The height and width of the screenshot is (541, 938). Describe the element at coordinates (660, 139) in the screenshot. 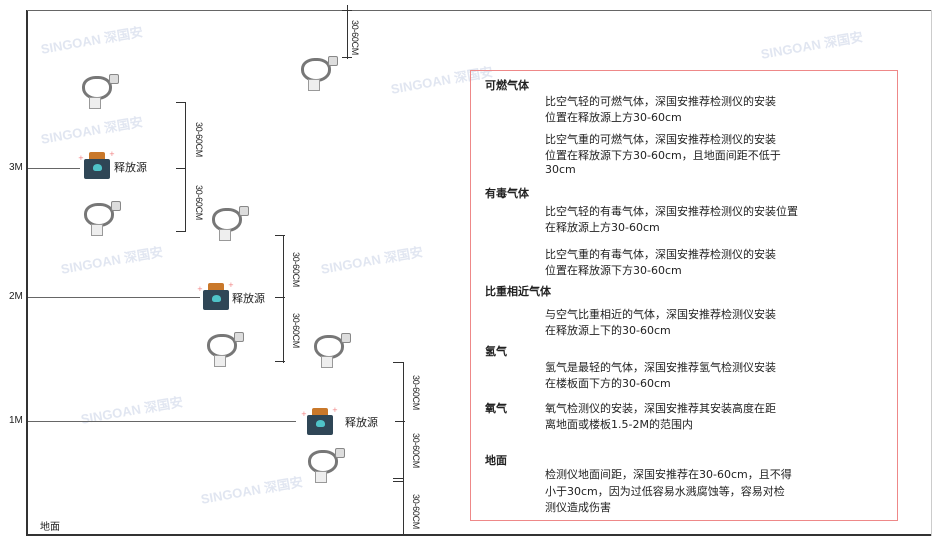

I see `info-text: 比空气重的可燃气体，深国安推荐检测仪的安装` at that location.